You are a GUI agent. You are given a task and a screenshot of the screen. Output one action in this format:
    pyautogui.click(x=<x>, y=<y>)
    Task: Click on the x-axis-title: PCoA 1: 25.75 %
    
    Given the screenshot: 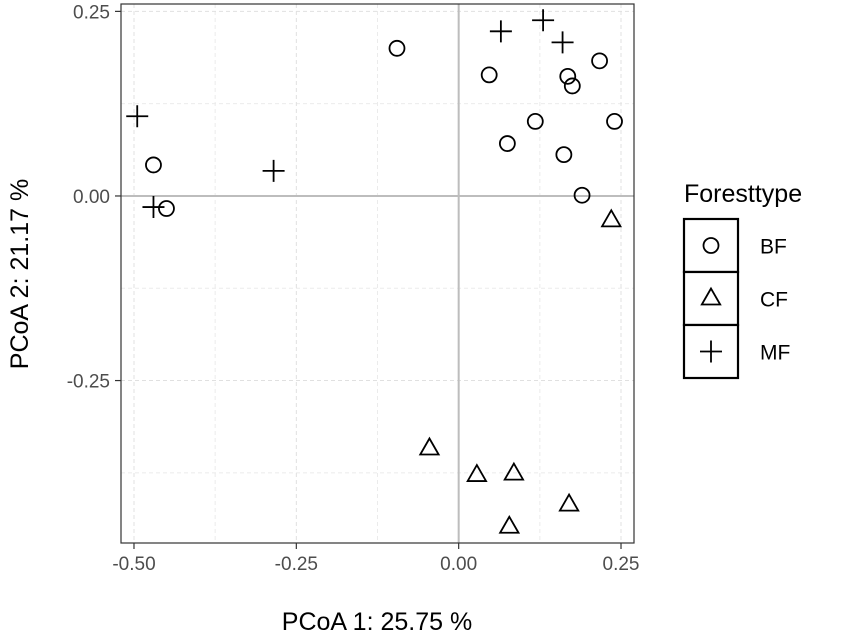 What is the action you would take?
    pyautogui.click(x=377, y=622)
    